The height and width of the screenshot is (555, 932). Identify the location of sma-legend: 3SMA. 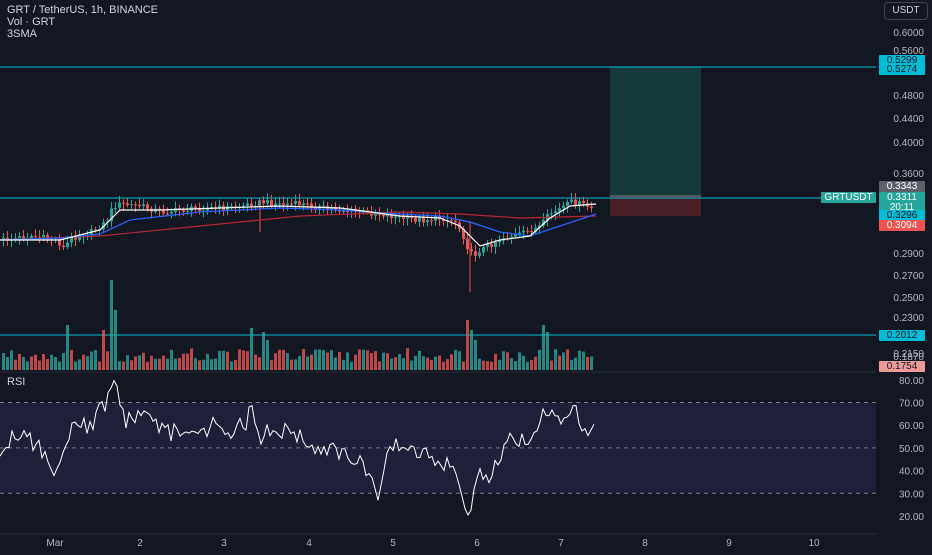
(22, 34).